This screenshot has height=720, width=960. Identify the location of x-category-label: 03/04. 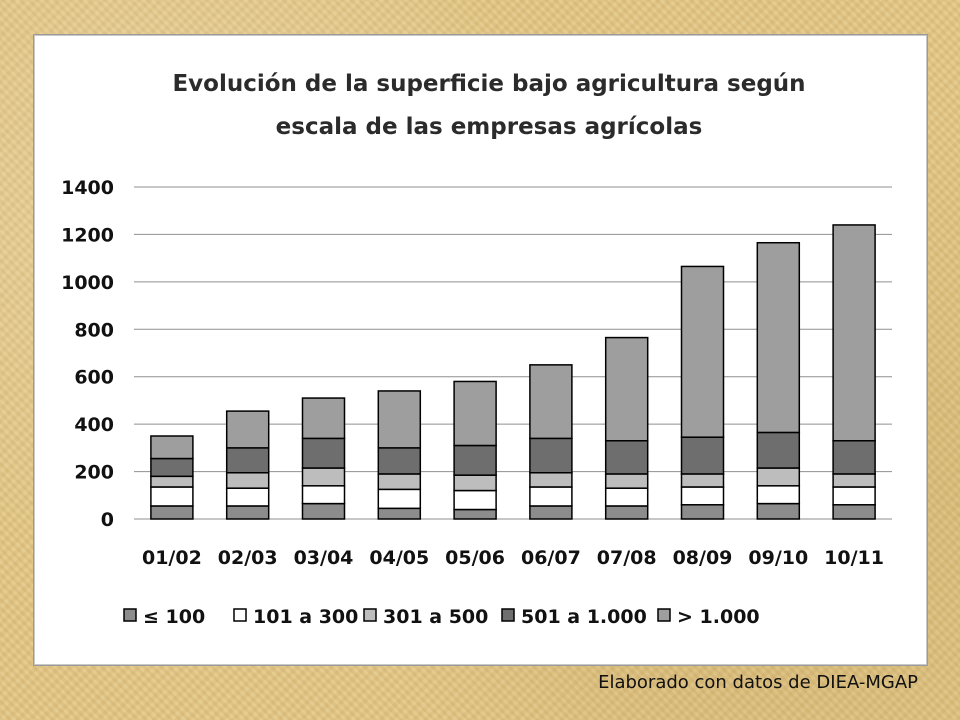
(324, 558).